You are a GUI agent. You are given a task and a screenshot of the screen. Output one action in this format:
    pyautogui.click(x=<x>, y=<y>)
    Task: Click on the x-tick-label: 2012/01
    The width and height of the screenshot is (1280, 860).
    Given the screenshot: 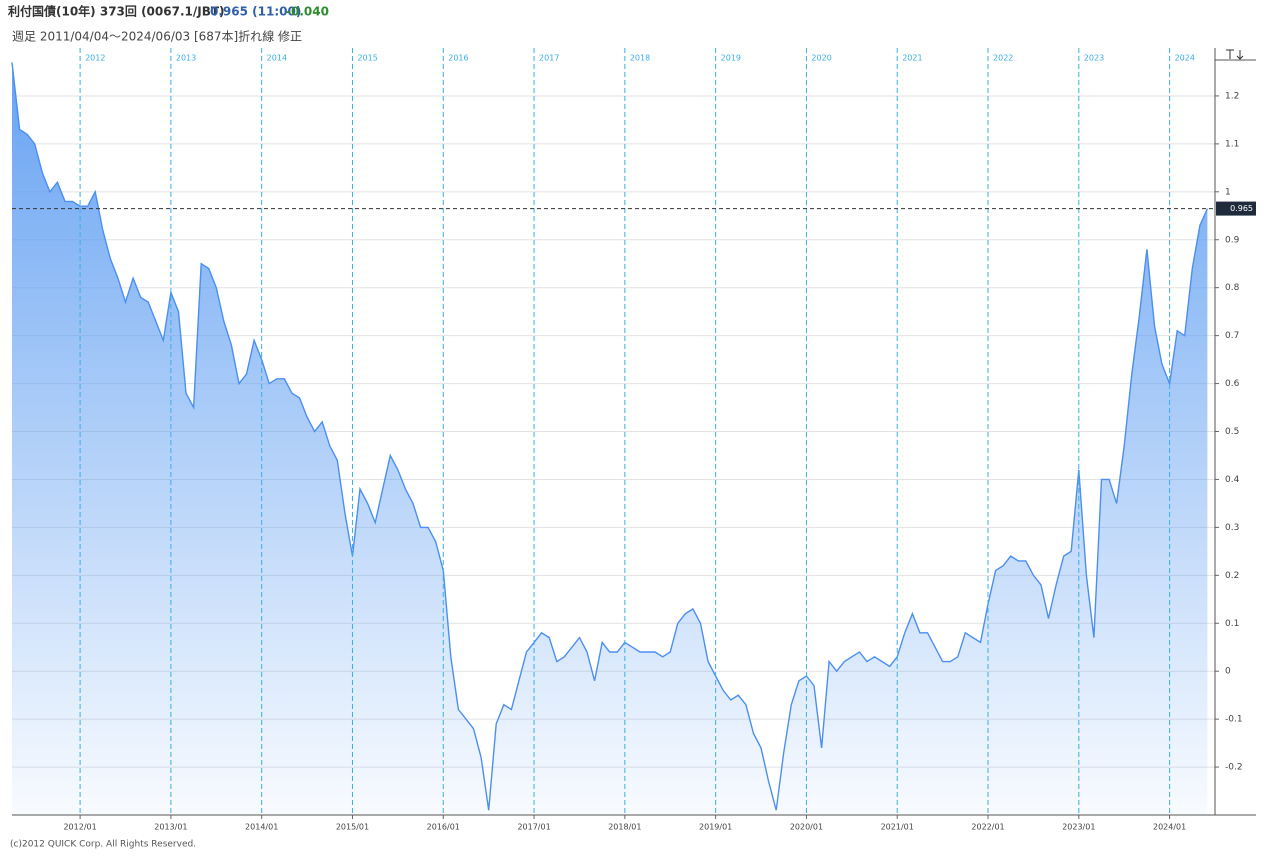 What is the action you would take?
    pyautogui.click(x=79, y=827)
    